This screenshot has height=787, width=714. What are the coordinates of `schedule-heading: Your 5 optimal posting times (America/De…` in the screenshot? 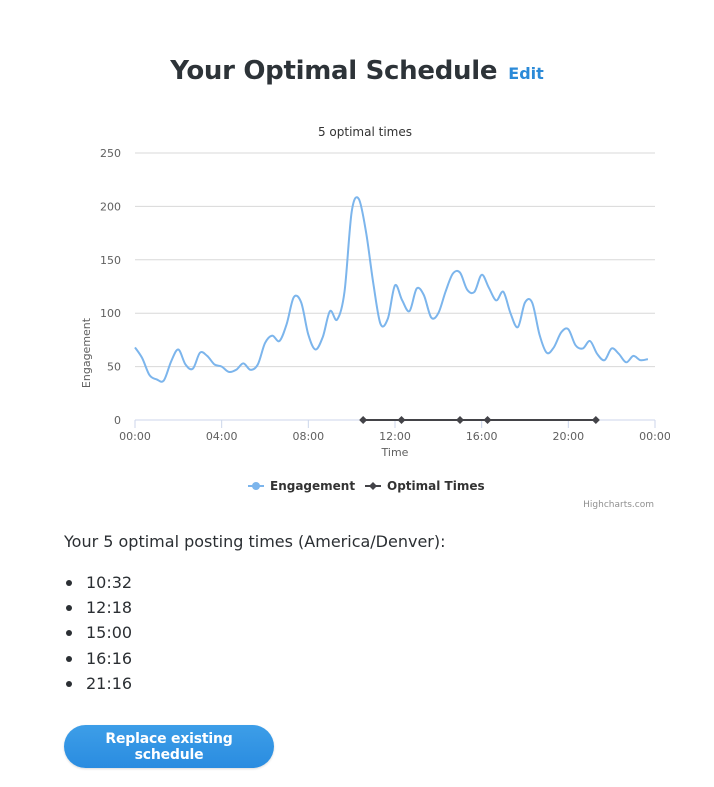 It's located at (255, 541).